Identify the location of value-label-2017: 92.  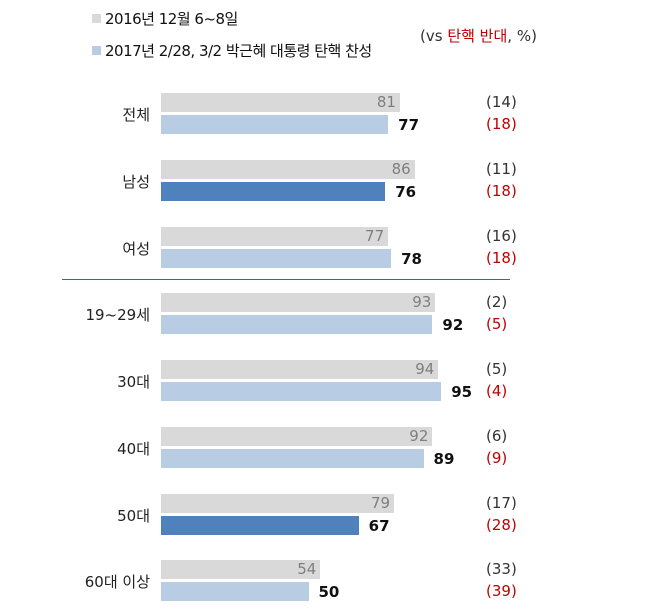
(453, 325).